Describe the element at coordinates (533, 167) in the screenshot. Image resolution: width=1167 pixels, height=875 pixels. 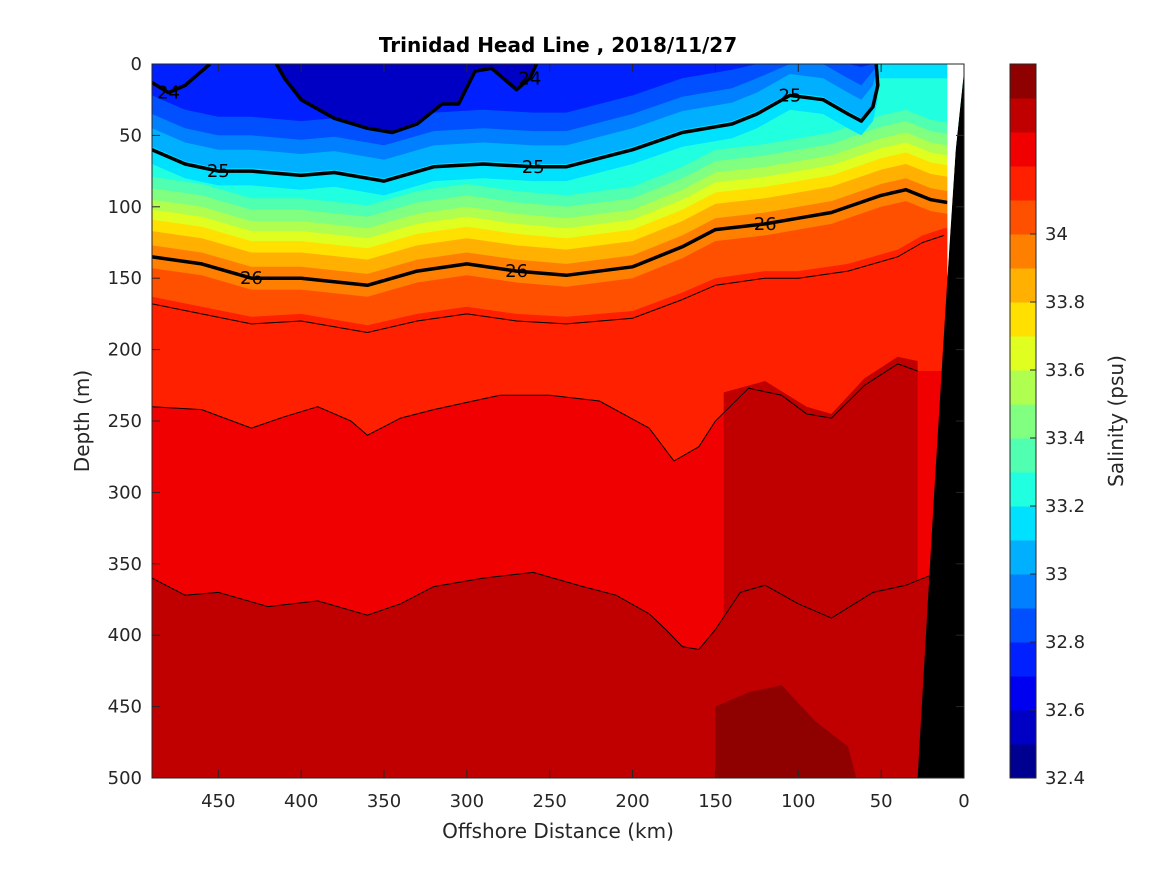
I see `isopycnal-label-4: 25` at that location.